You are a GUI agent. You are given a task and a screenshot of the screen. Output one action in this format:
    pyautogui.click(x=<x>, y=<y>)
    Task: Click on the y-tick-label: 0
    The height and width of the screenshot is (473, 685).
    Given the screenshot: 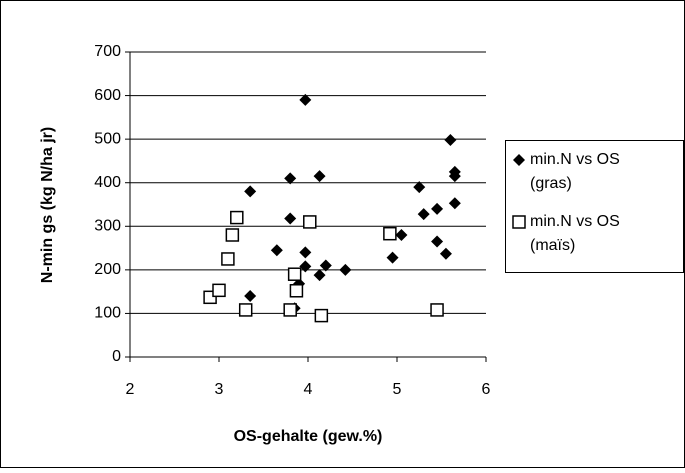 What is the action you would take?
    pyautogui.click(x=116, y=356)
    